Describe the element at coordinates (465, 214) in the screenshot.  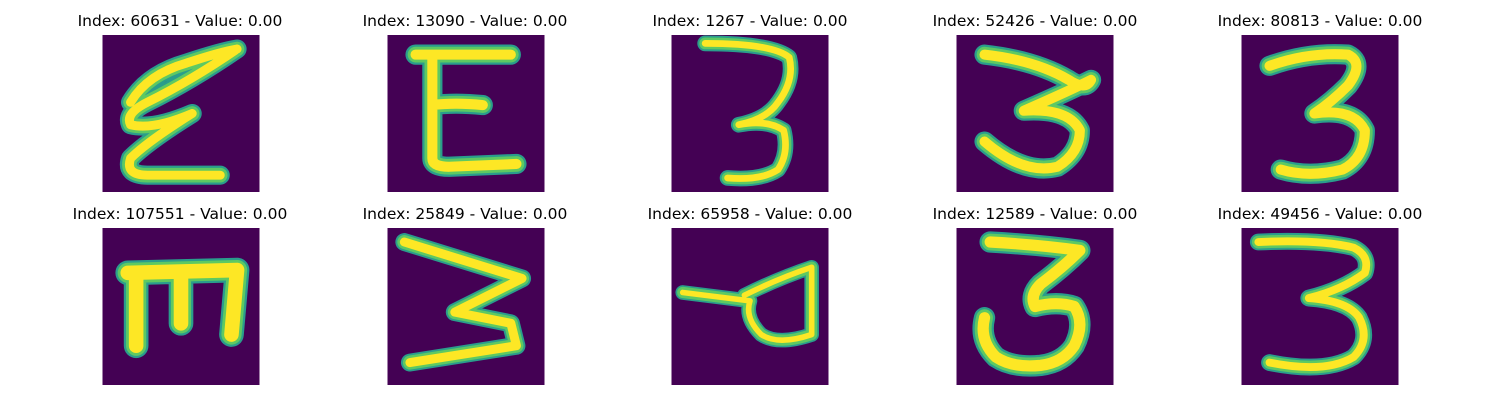
I see `cell-title: Index: 25849 - Value: 0.00` at that location.